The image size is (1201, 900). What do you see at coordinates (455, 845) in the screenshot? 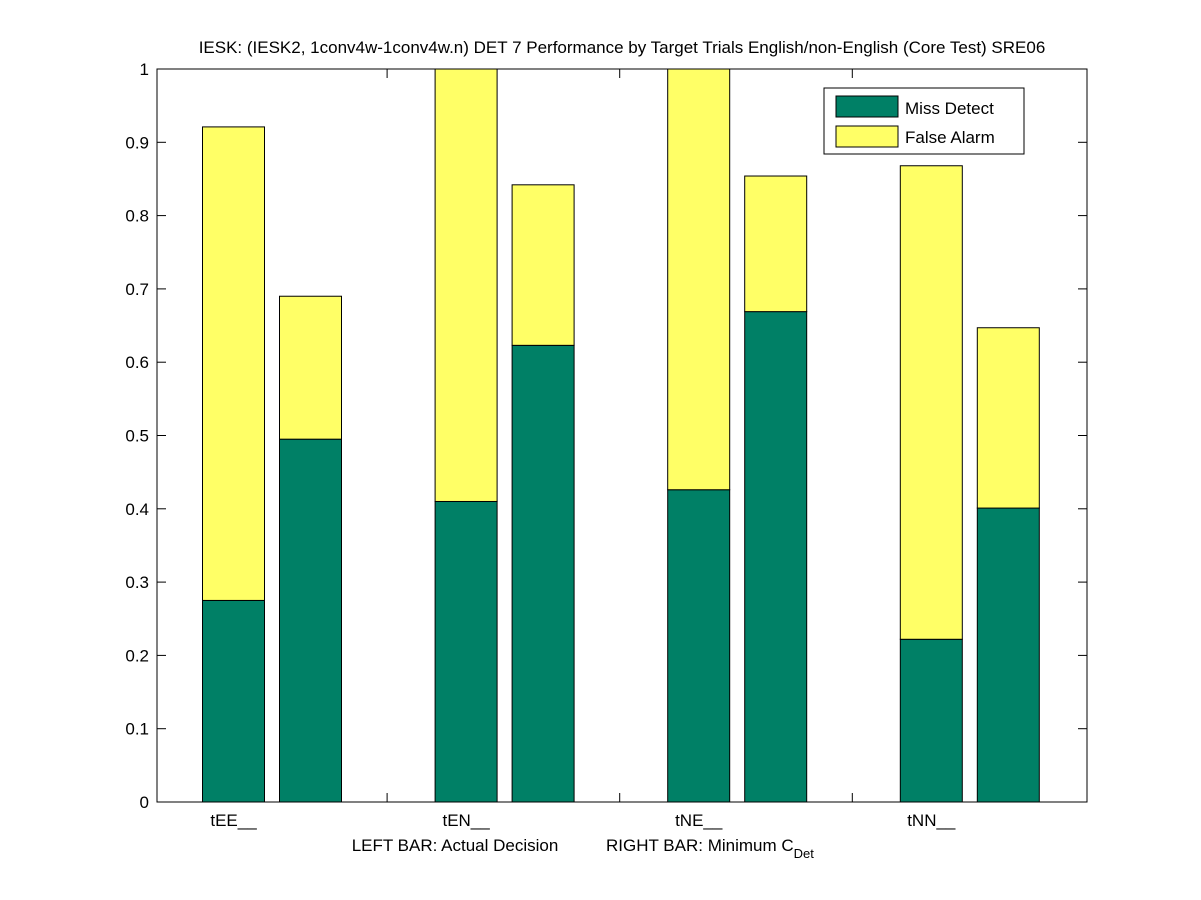
I see `x-axis-label-left: LEFT BAR: Actual Decision` at bounding box center [455, 845].